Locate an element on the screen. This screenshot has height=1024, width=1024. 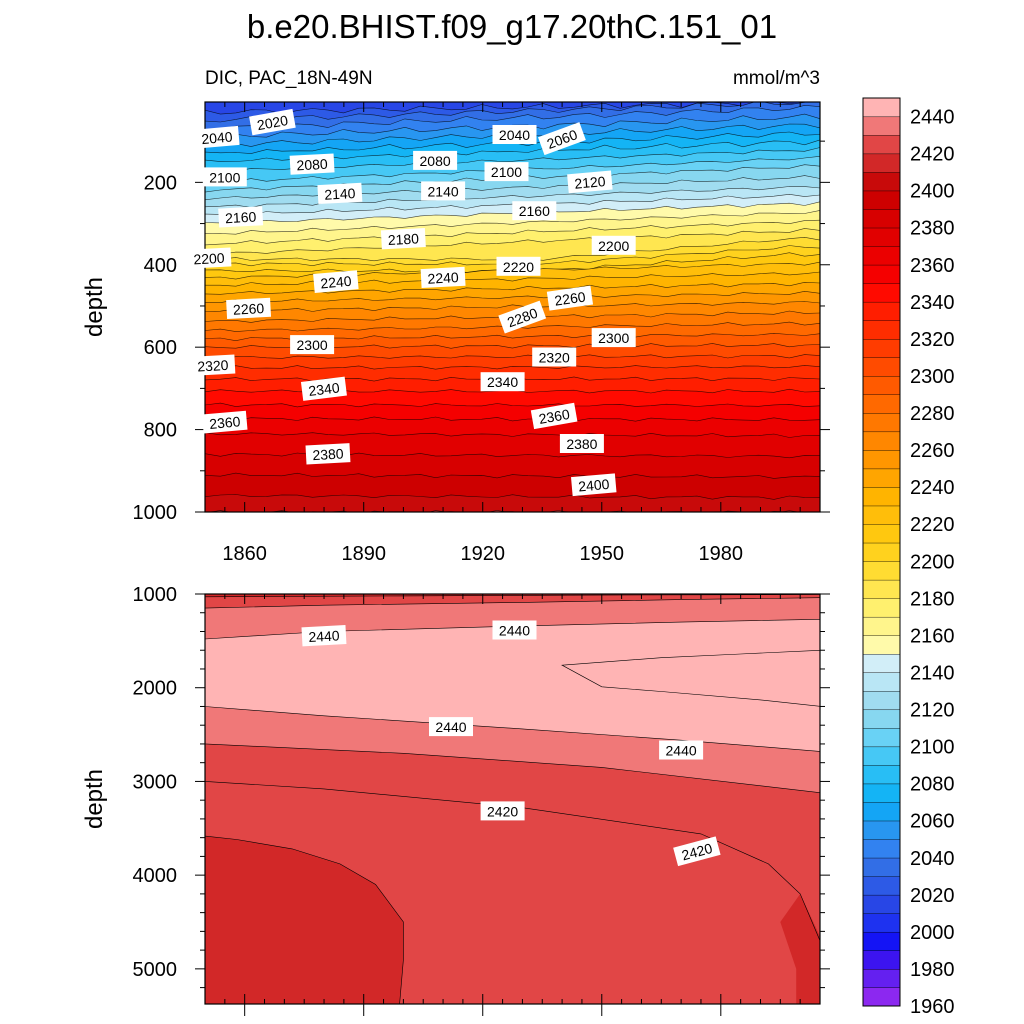
contour-label-text: 2040 is located at coordinates (217, 137).